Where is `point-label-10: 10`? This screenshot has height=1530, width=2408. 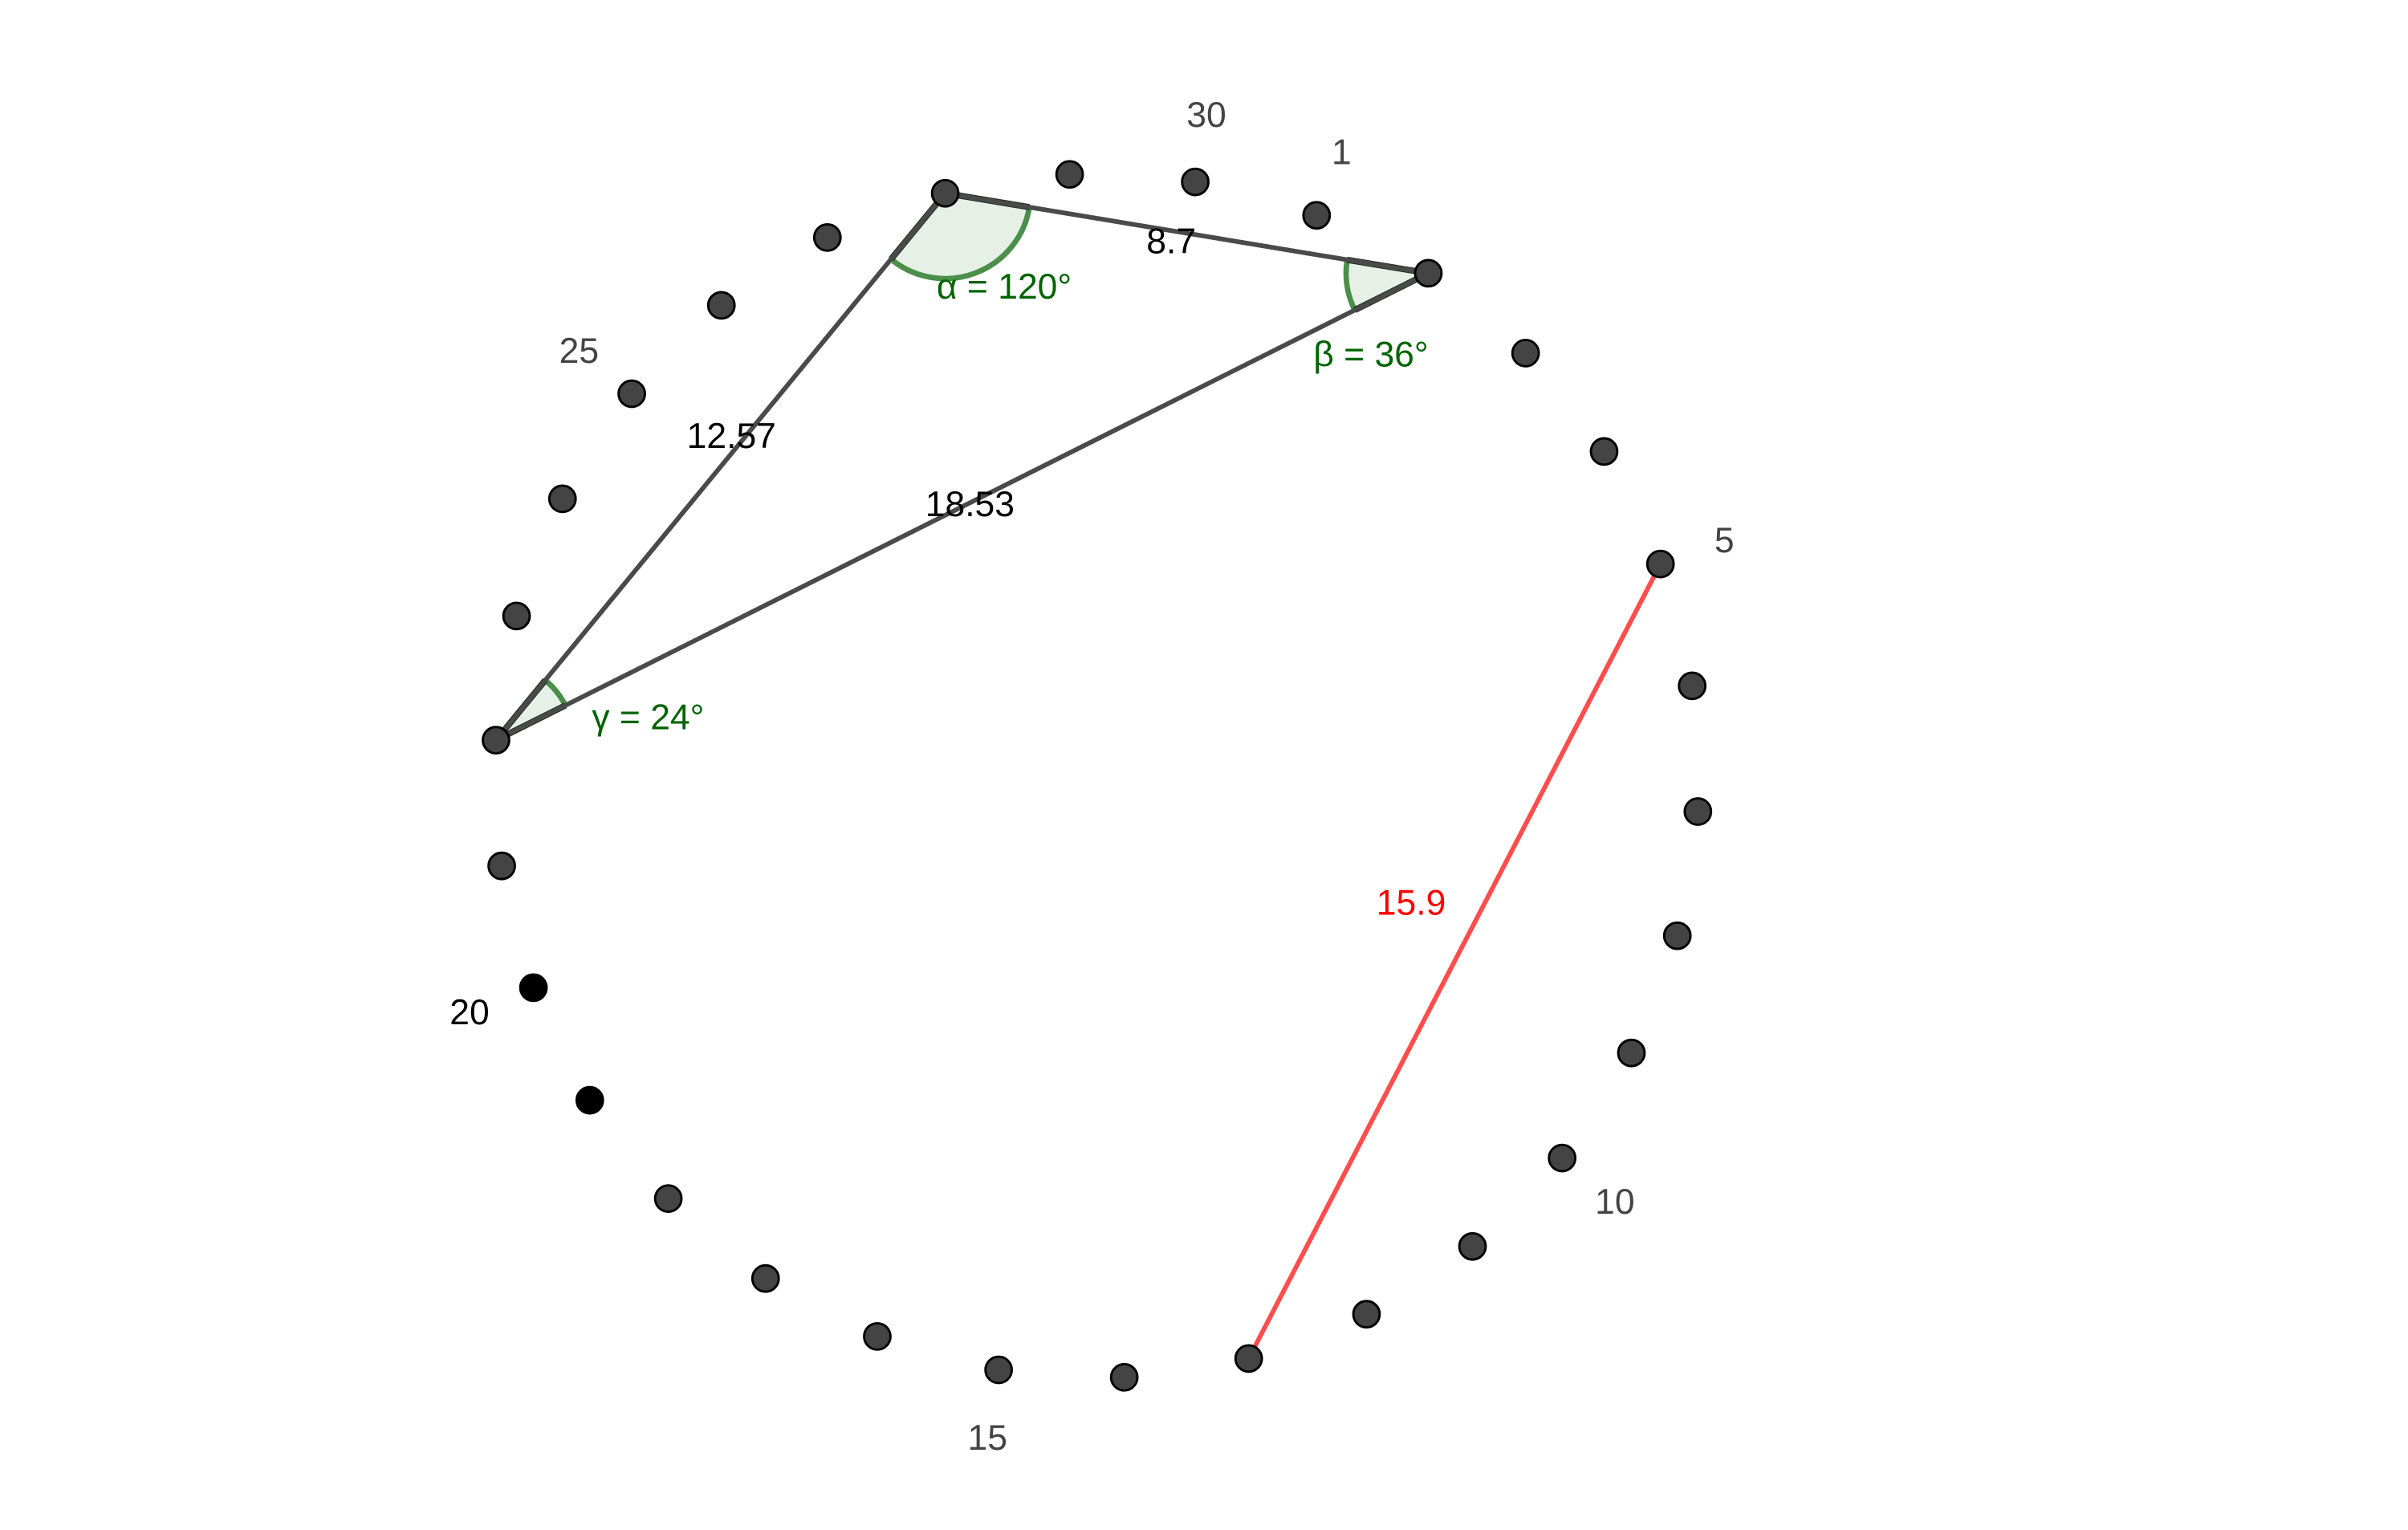 point-label-10: 10 is located at coordinates (1614, 1202).